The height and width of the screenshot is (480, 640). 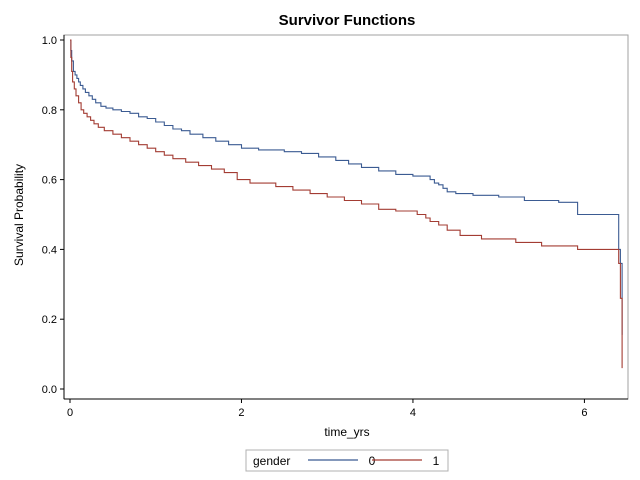 What do you see at coordinates (49, 41) in the screenshot?
I see `y-tick-label: 1.0` at bounding box center [49, 41].